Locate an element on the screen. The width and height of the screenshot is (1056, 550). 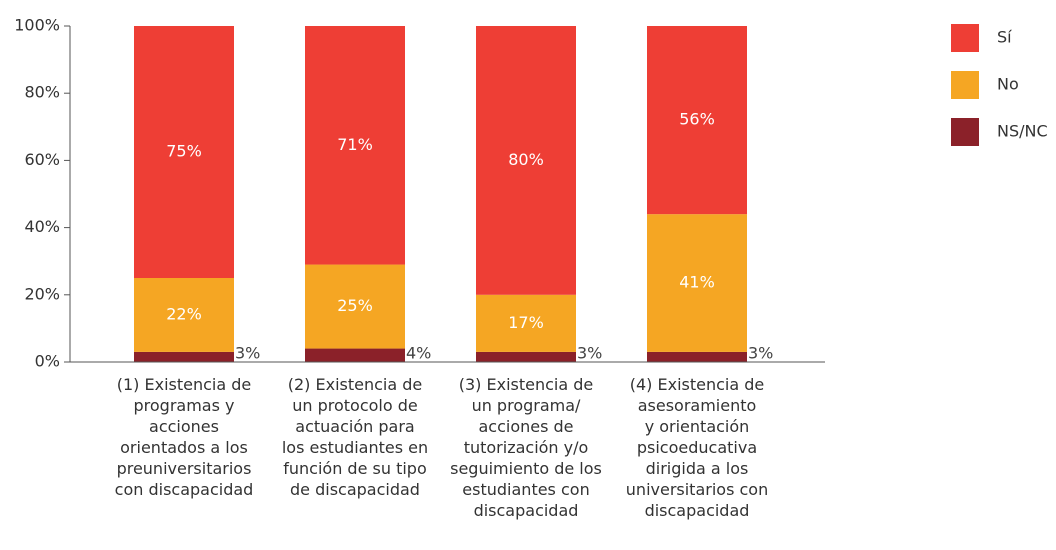
value-label: 25% is located at coordinates (355, 305).